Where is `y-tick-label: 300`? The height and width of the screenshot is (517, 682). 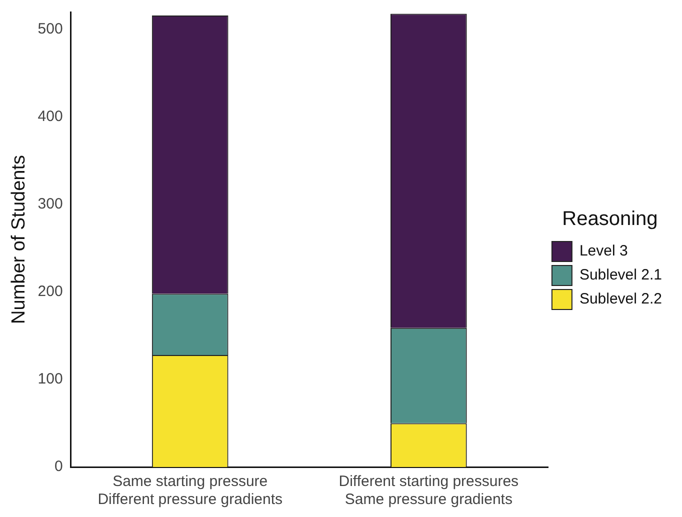 y-tick-label: 300 is located at coordinates (50, 204).